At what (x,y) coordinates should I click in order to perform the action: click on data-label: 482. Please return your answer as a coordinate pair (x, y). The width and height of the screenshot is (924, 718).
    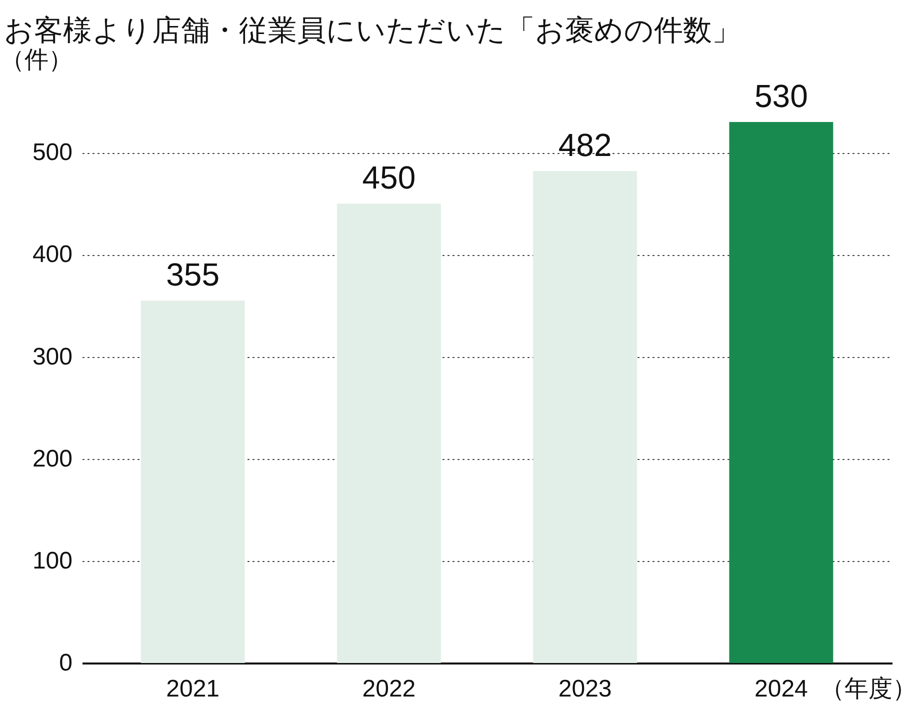
    Looking at the image, I should click on (585, 144).